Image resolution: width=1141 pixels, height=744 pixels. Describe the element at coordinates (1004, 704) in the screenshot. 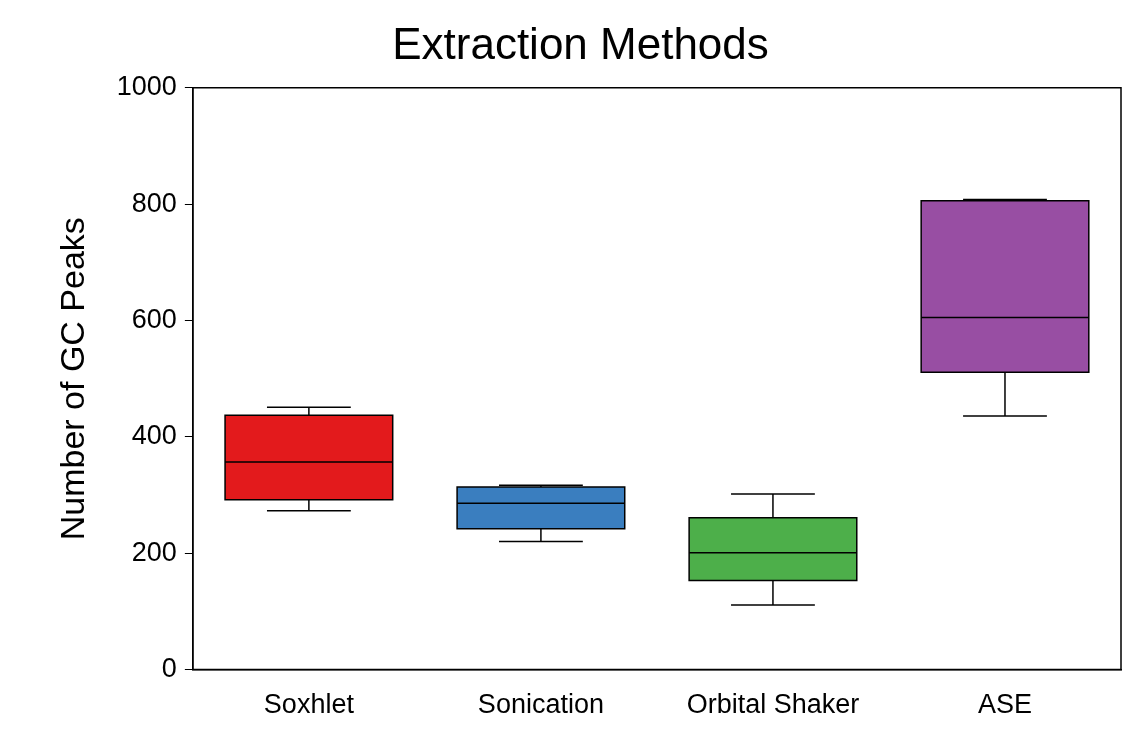

I see `x-tick-label: ASE` at that location.